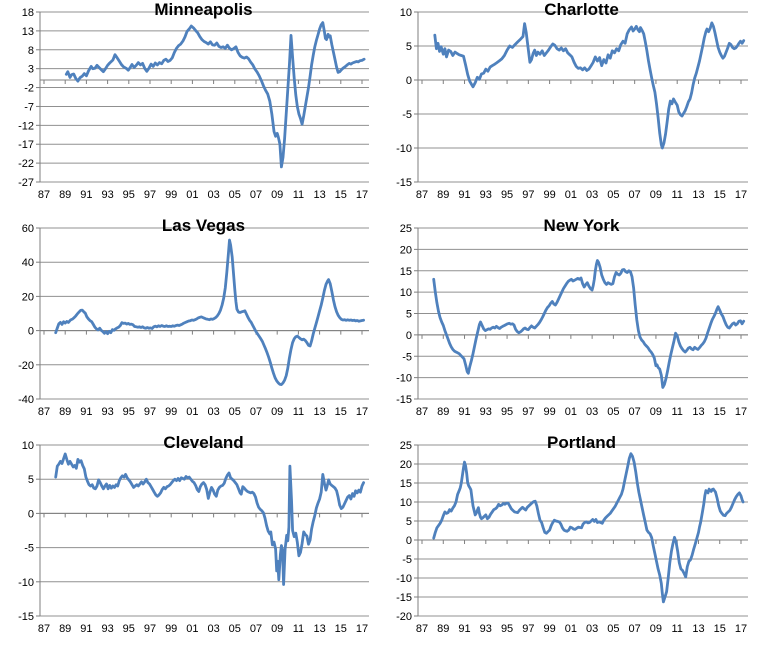 This screenshot has width=757, height=650. Describe the element at coordinates (26, 183) in the screenshot. I see `y-tick-label: -27` at that location.